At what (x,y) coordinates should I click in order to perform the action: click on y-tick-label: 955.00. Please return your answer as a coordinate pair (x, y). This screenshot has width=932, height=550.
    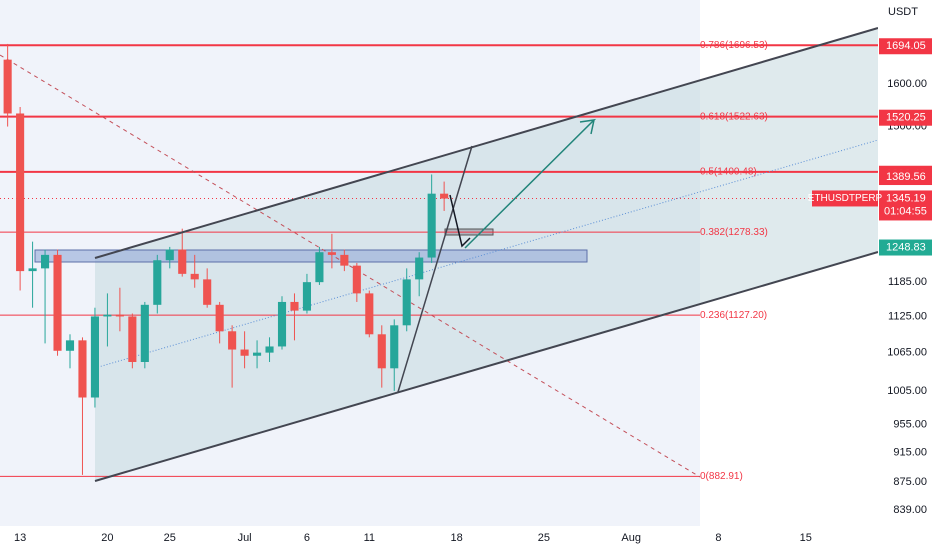
    Looking at the image, I should click on (910, 424).